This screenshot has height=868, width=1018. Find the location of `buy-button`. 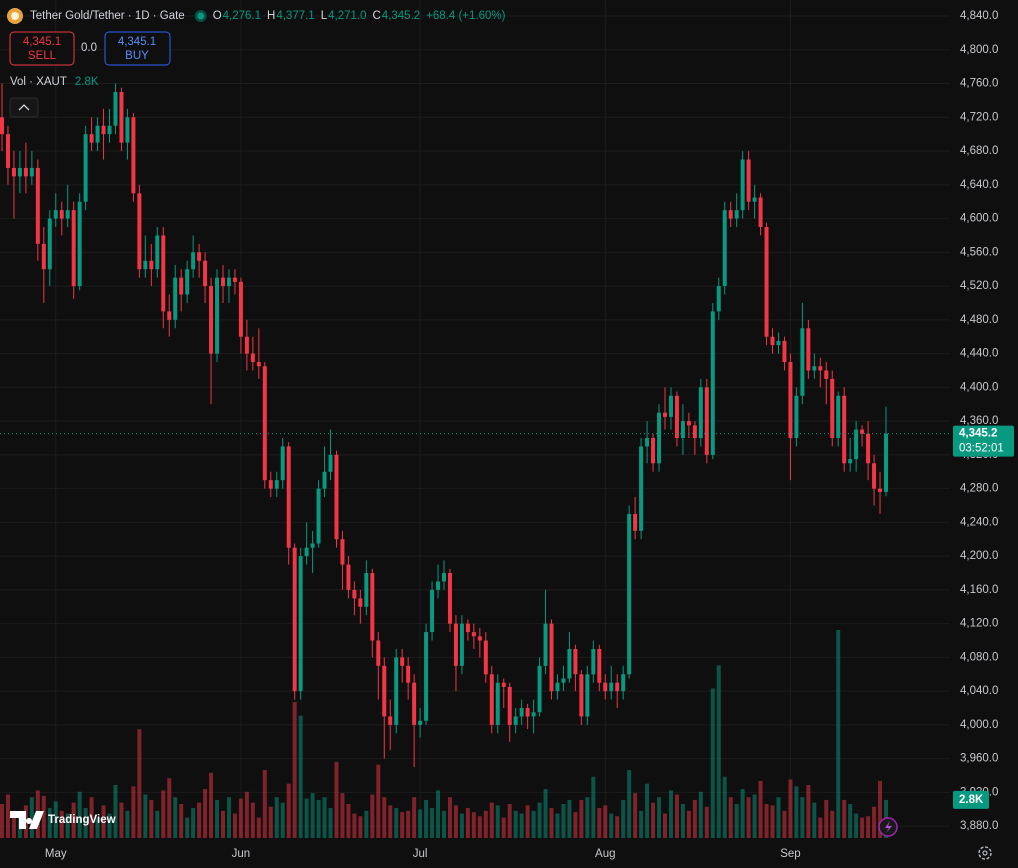

buy-button is located at coordinates (137, 48).